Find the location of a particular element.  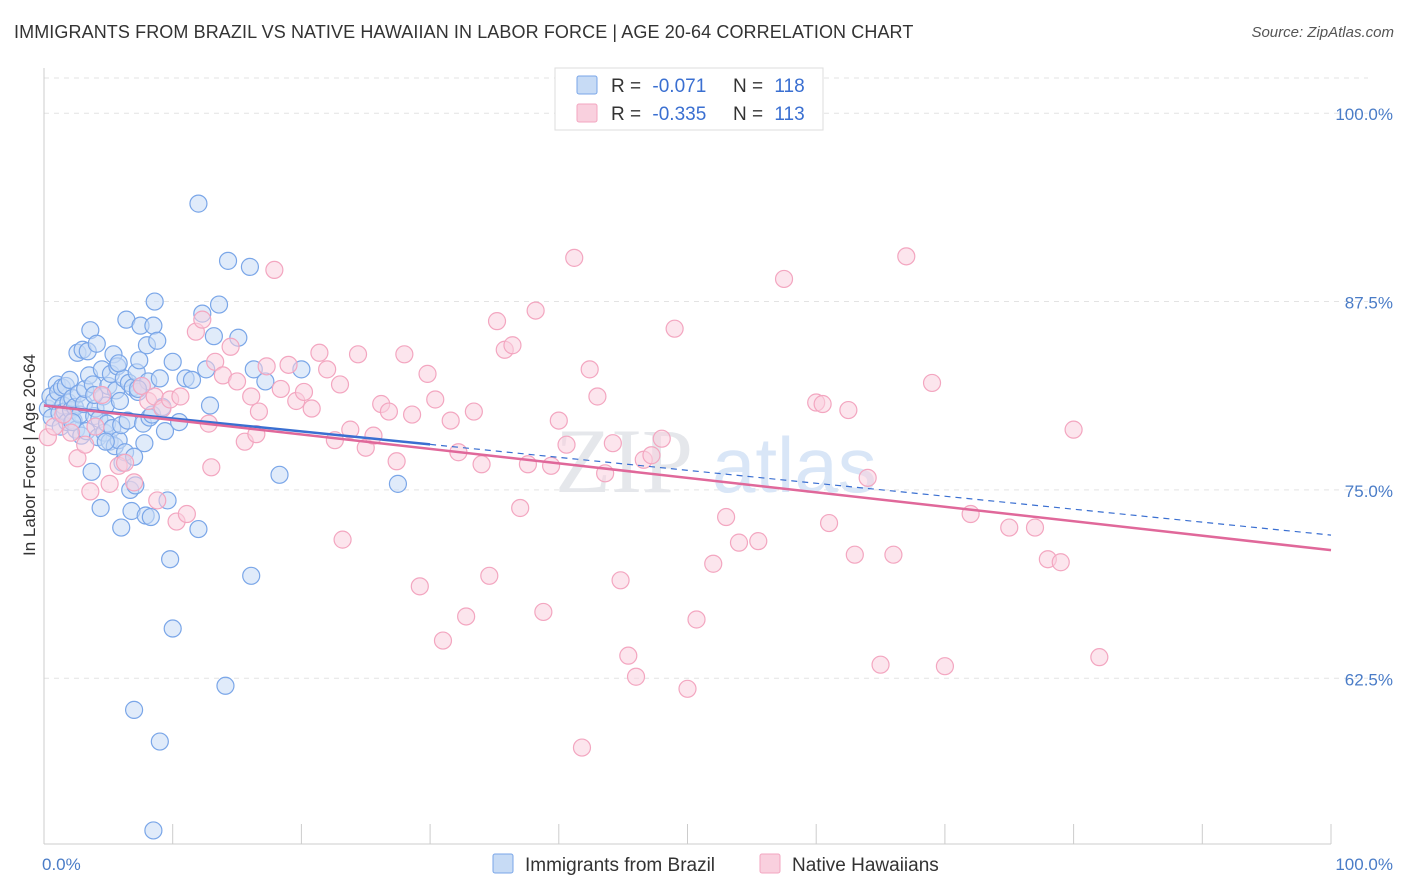

svg-text: N = 118 is located at coordinates (769, 86).